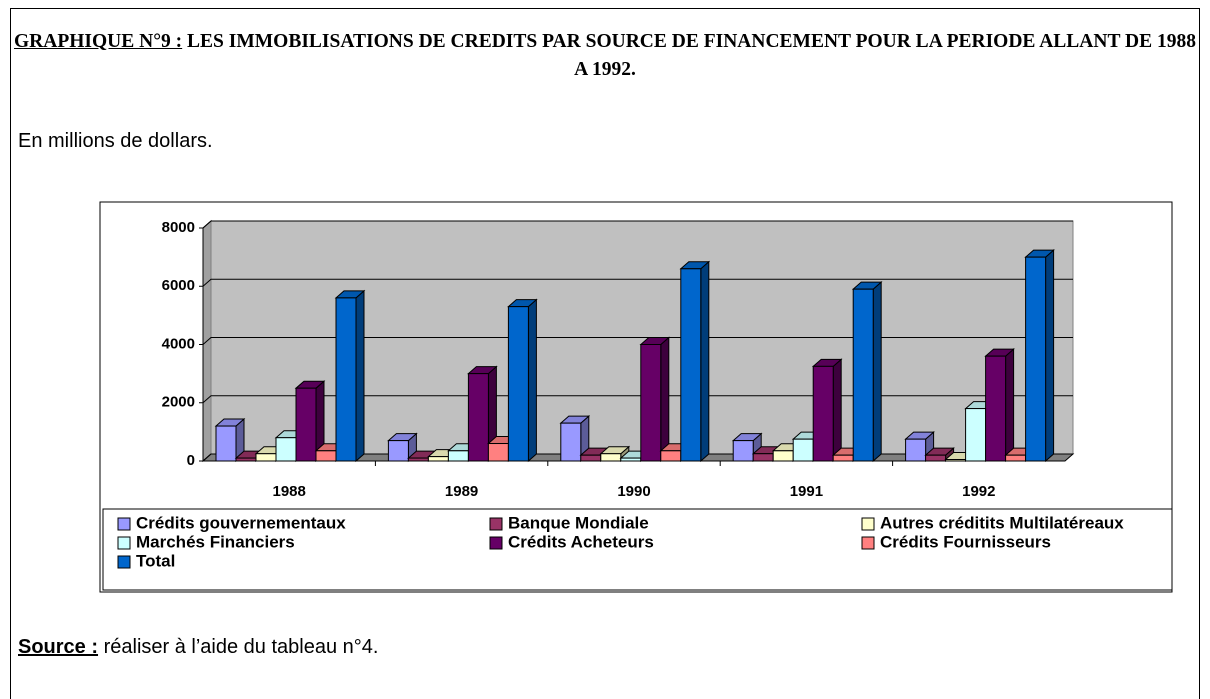 The height and width of the screenshot is (699, 1210). What do you see at coordinates (461, 491) in the screenshot?
I see `x-tick-label: 1989` at bounding box center [461, 491].